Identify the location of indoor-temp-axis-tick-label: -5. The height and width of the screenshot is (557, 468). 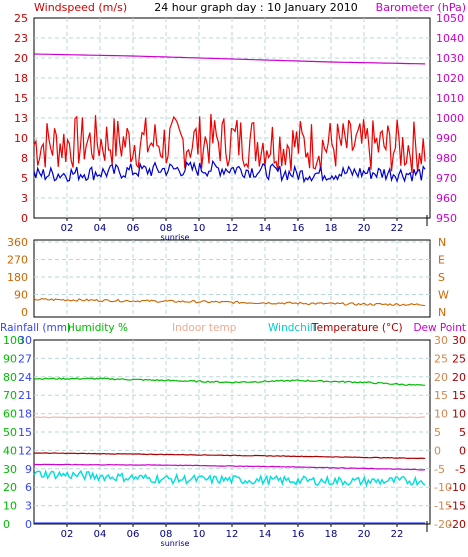
(439, 469).